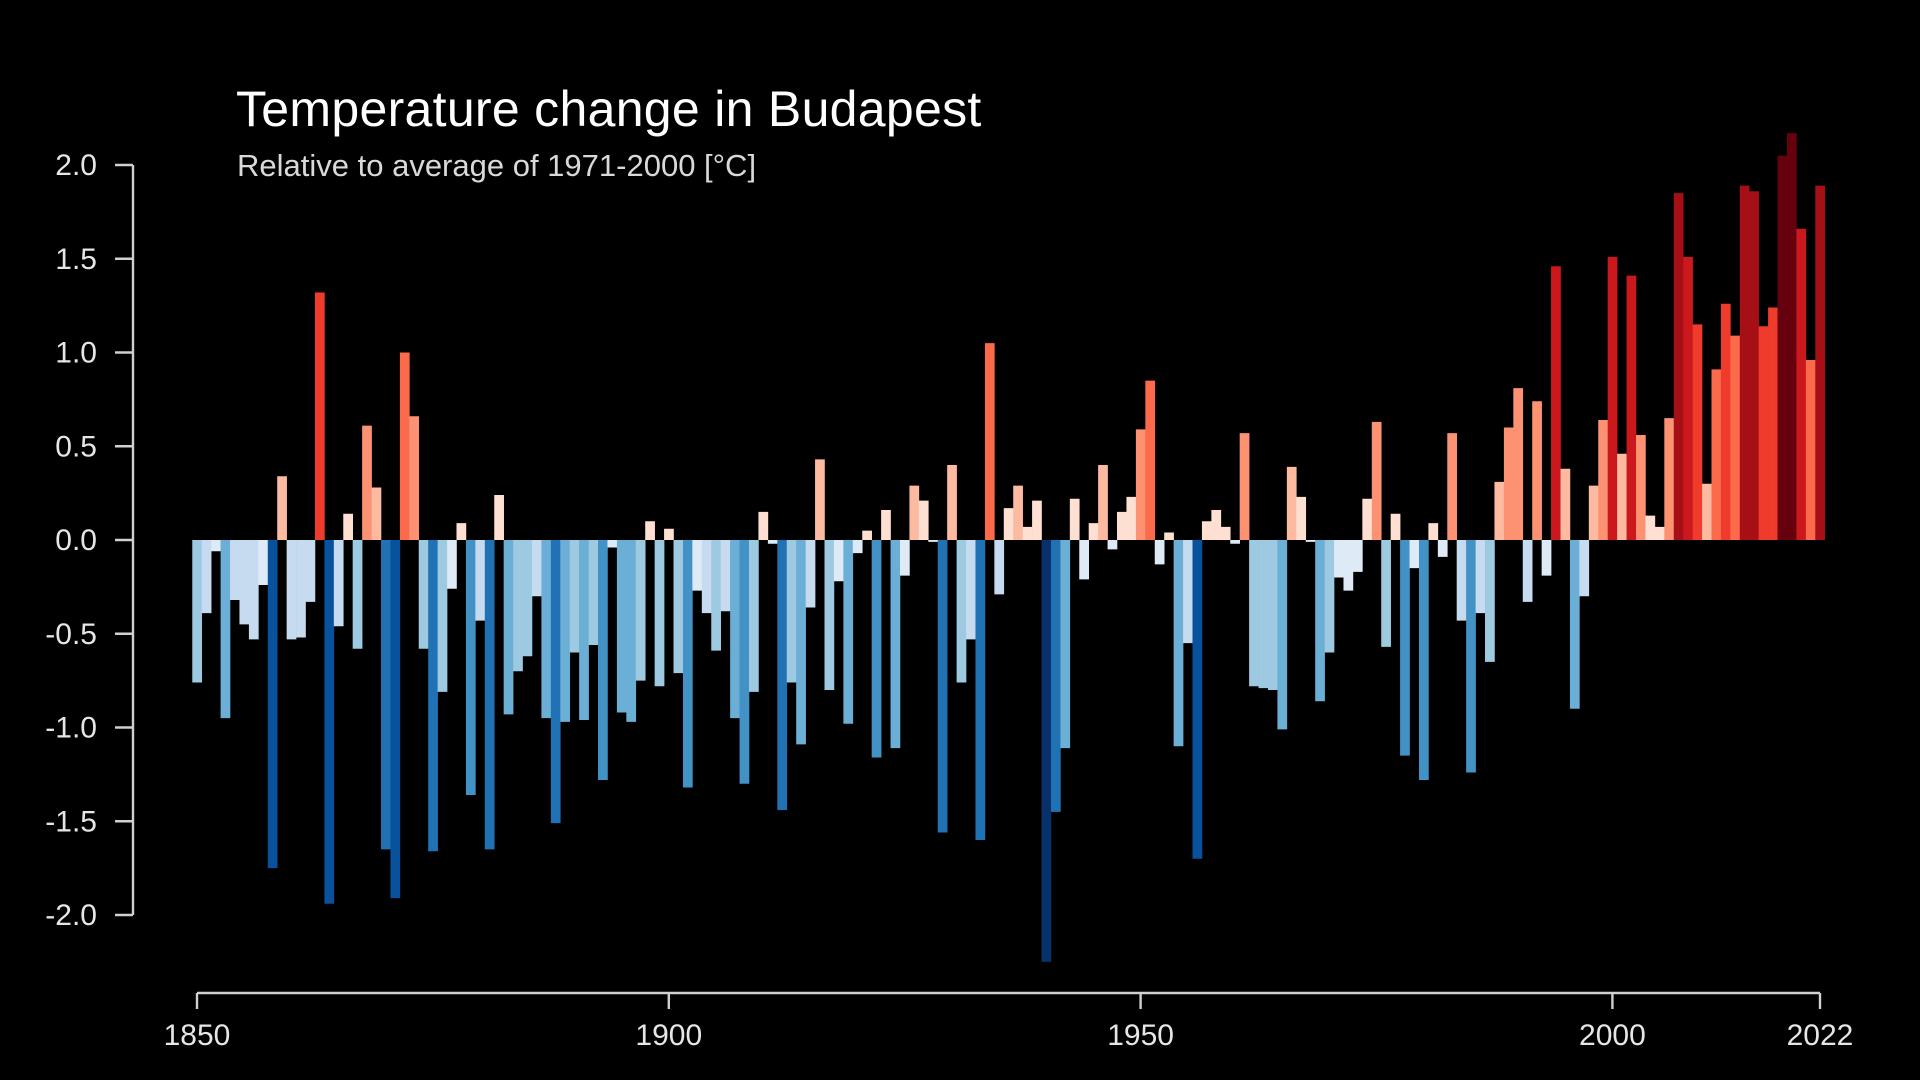 Image resolution: width=1920 pixels, height=1080 pixels. I want to click on x-tick-label: 1850, so click(197, 1035).